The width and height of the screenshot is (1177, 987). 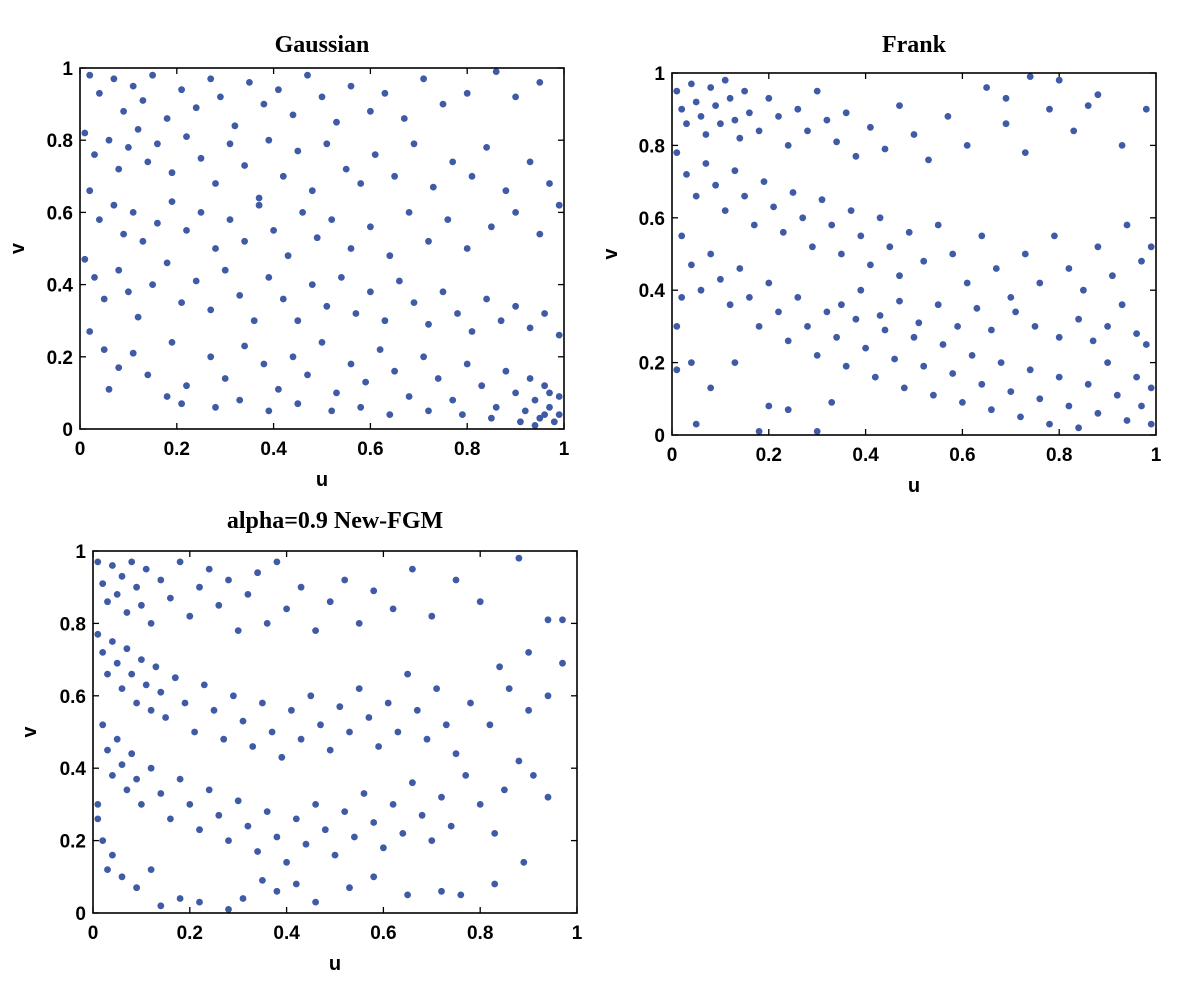 What do you see at coordinates (67, 69) in the screenshot?
I see `y-tick-label: 1` at bounding box center [67, 69].